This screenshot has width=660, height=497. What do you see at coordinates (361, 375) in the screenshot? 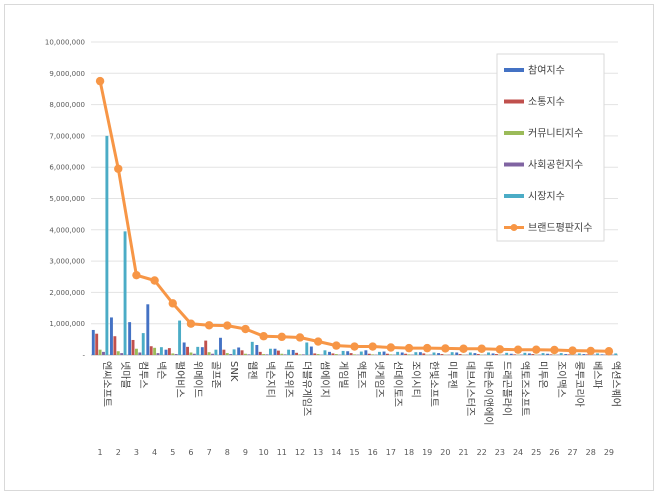
I see `category-label: 액토즈` at bounding box center [361, 375].